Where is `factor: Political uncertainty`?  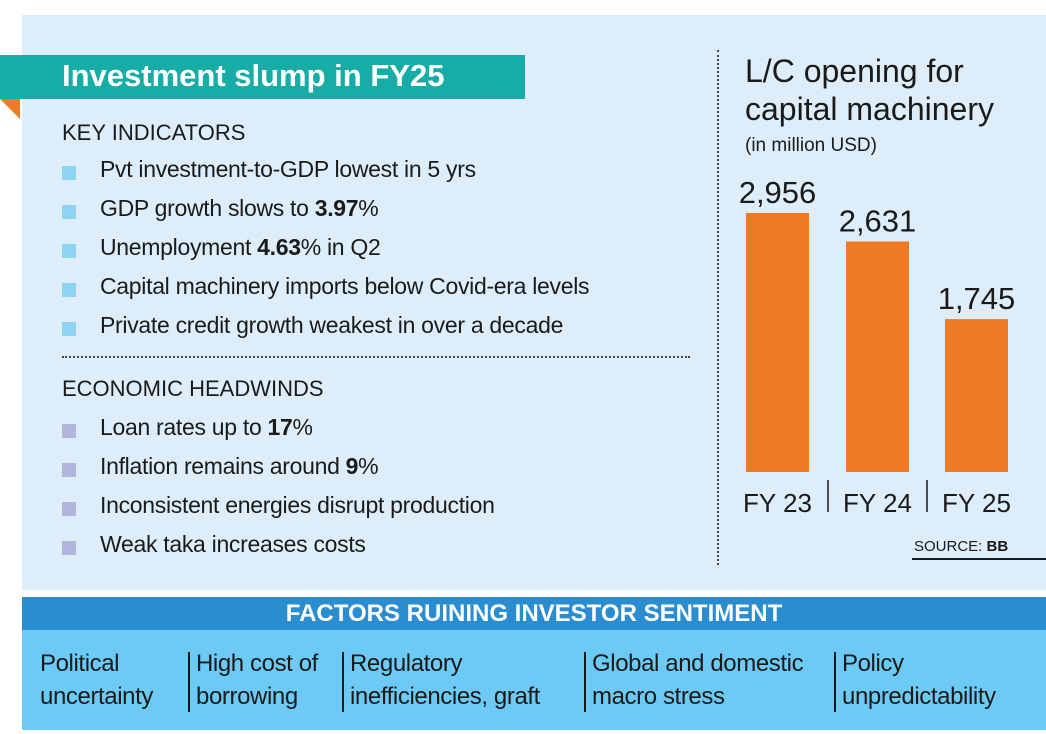 factor: Political uncertainty is located at coordinates (96, 680).